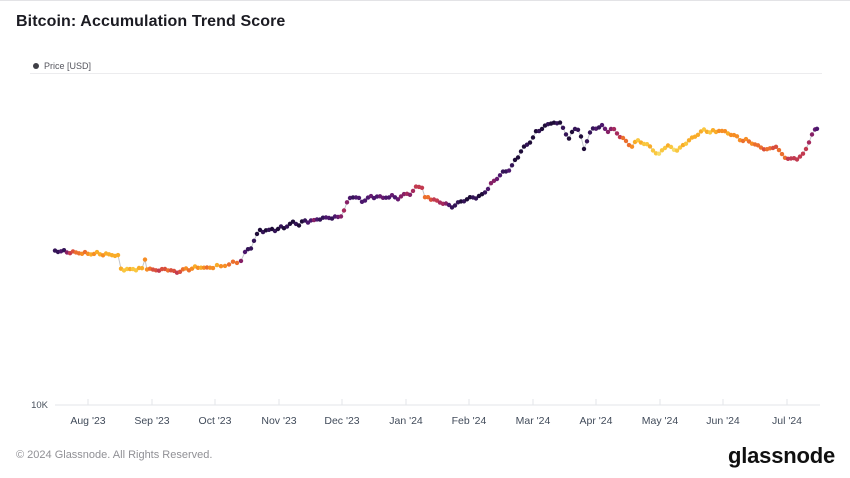 This screenshot has height=478, width=850. What do you see at coordinates (660, 421) in the screenshot?
I see `x-axis-tick-label: May '24` at bounding box center [660, 421].